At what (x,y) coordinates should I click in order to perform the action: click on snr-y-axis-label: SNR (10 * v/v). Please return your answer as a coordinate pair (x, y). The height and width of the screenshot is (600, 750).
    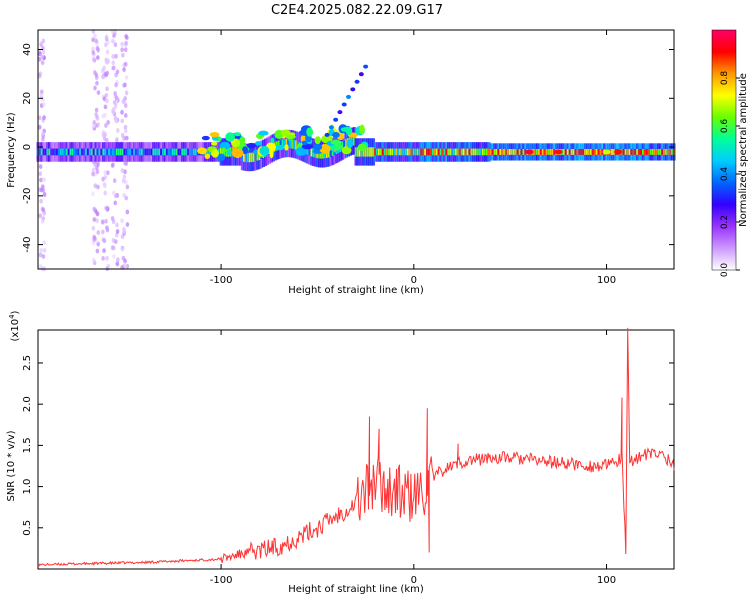
    Looking at the image, I should click on (11, 465).